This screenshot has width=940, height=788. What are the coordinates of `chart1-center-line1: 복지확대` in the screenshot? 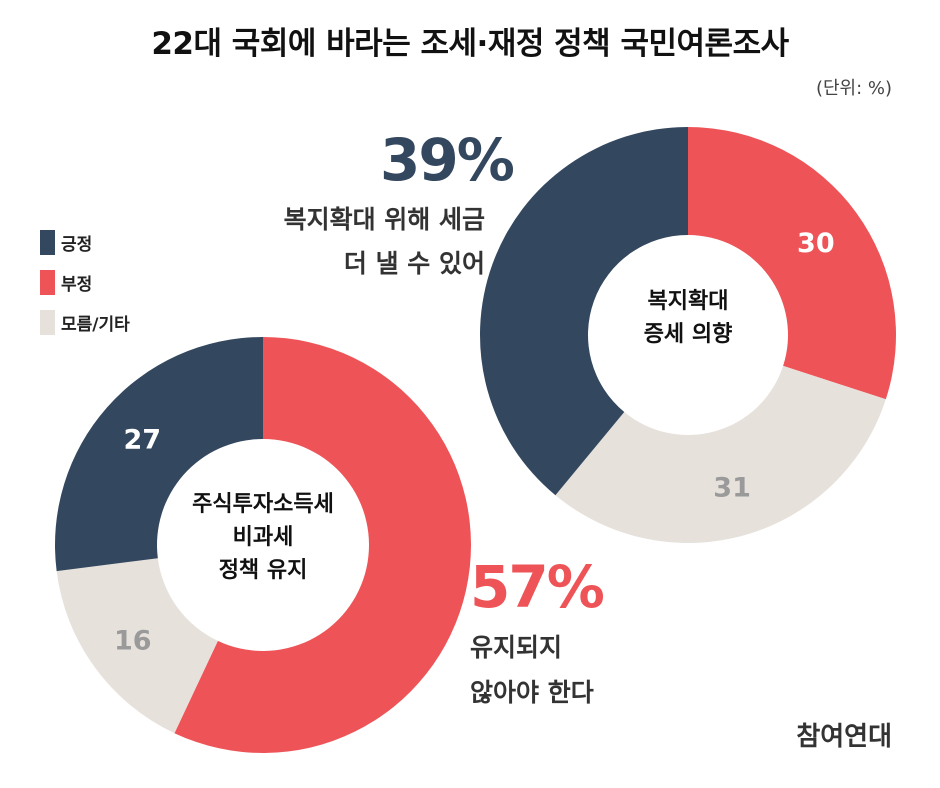 It's located at (688, 301).